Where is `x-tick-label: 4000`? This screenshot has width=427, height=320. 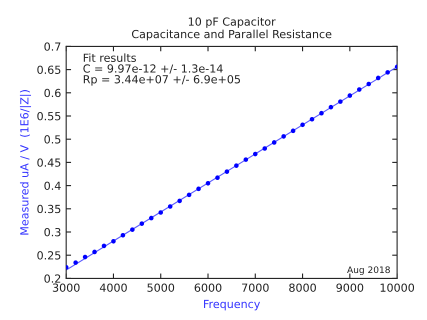
x-tick-label: 4000 is located at coordinates (113, 287).